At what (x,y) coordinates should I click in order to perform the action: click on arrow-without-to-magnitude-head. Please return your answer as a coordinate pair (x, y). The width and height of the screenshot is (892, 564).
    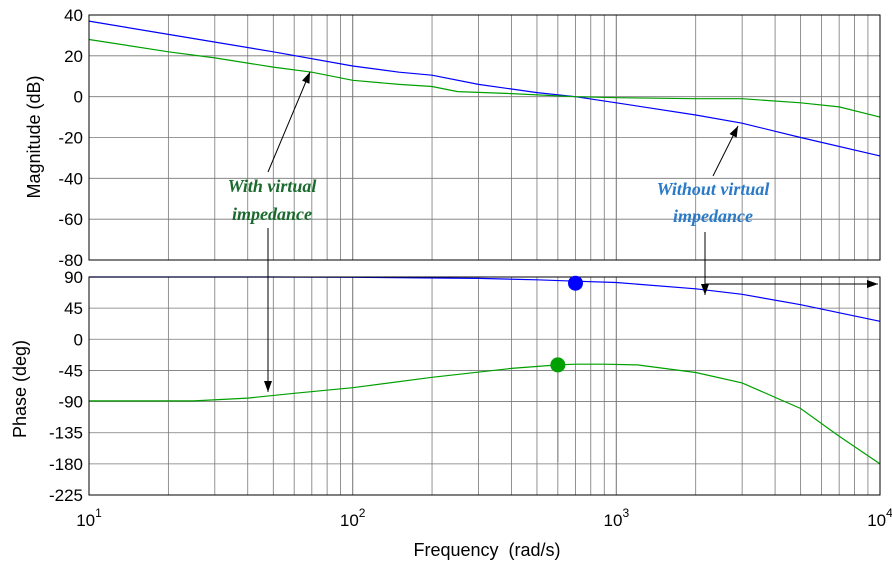
    Looking at the image, I should click on (733, 132).